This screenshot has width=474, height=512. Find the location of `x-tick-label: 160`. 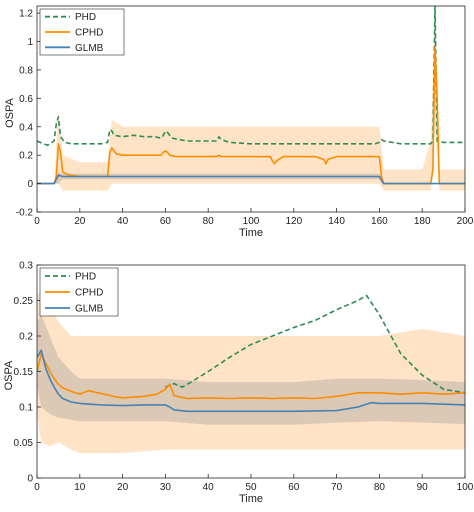

x-tick-label: 160 is located at coordinates (379, 221).